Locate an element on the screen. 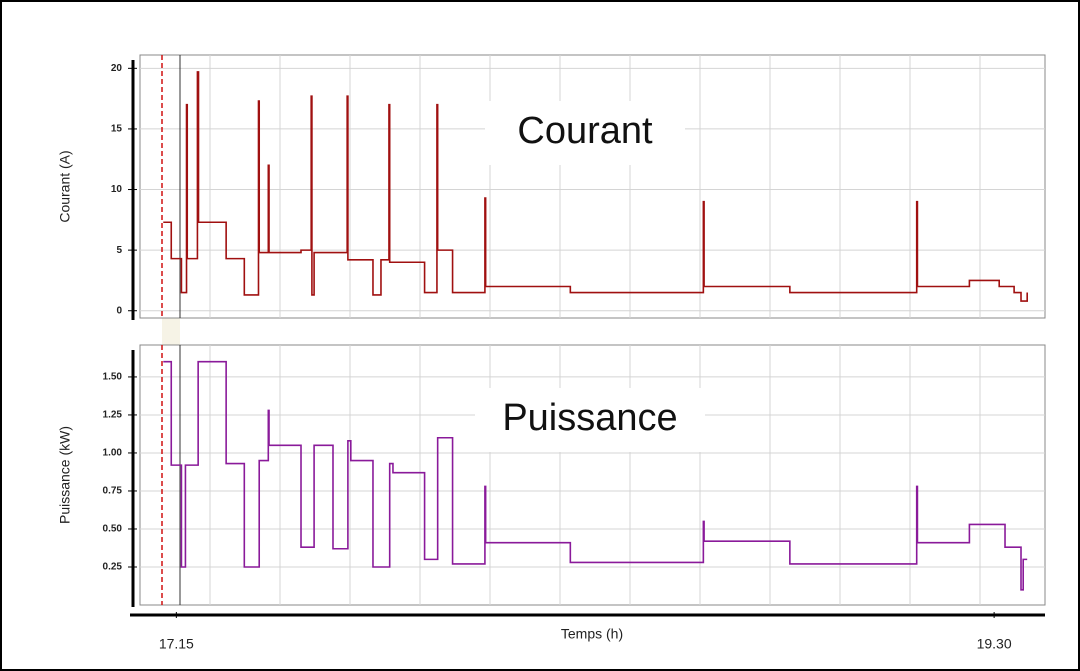 The width and height of the screenshot is (1080, 671). y-tick-label: 15 is located at coordinates (117, 129).